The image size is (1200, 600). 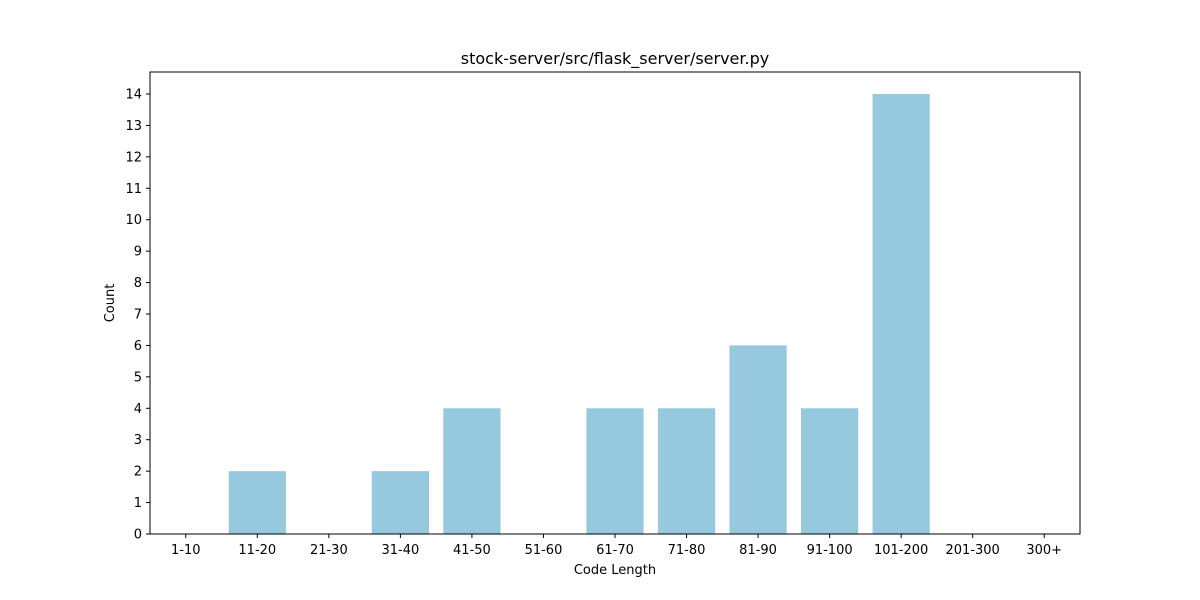 What do you see at coordinates (138, 252) in the screenshot?
I see `y-tick-label: 9` at bounding box center [138, 252].